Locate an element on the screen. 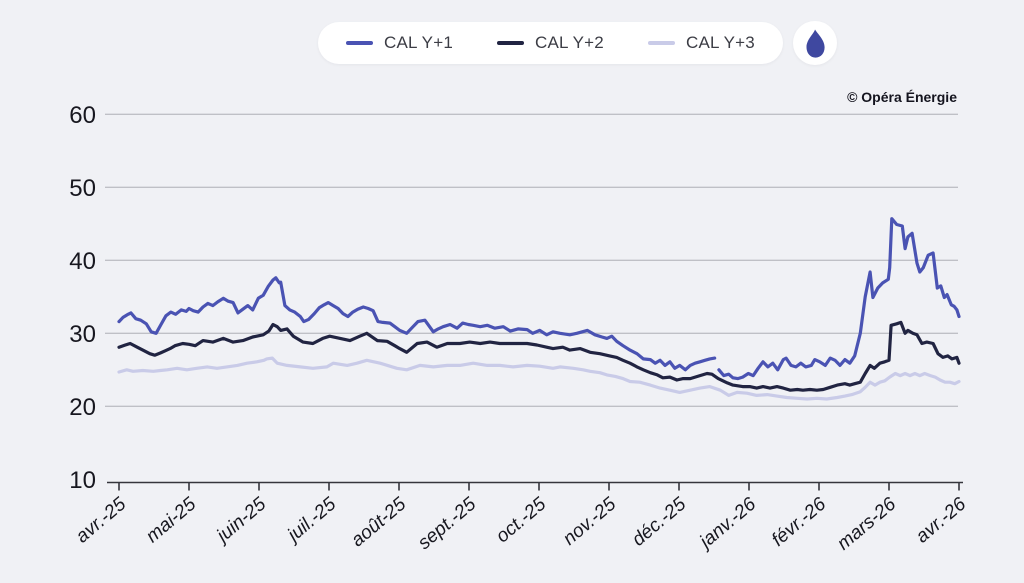  x-tick-label: mai-25 is located at coordinates (171, 520).